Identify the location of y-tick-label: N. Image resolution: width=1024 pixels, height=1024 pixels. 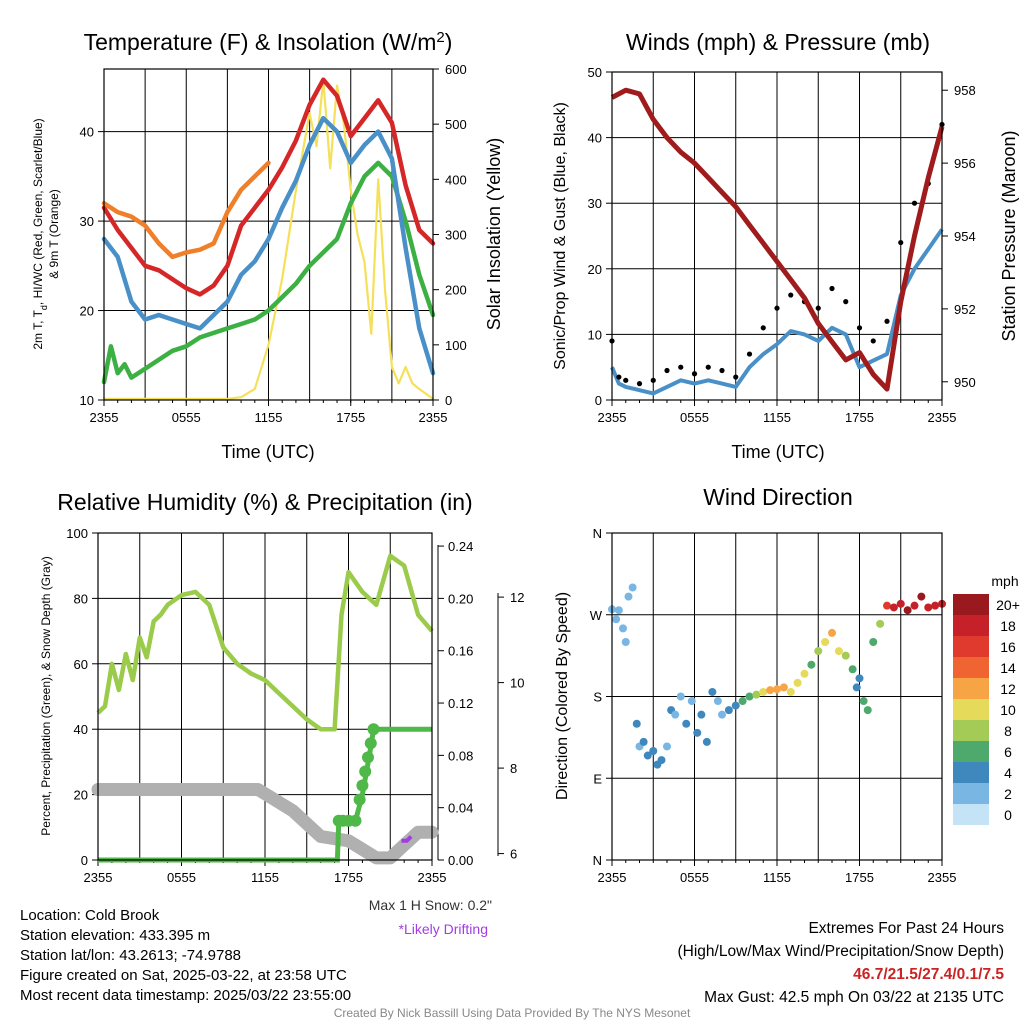
(597, 860).